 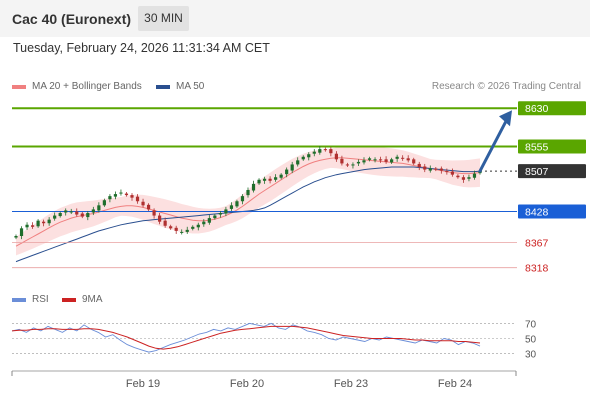 What do you see at coordinates (264, 380) in the screenshot?
I see `time-axis: Feb 19 Feb 20 Feb 23 Feb 24` at bounding box center [264, 380].